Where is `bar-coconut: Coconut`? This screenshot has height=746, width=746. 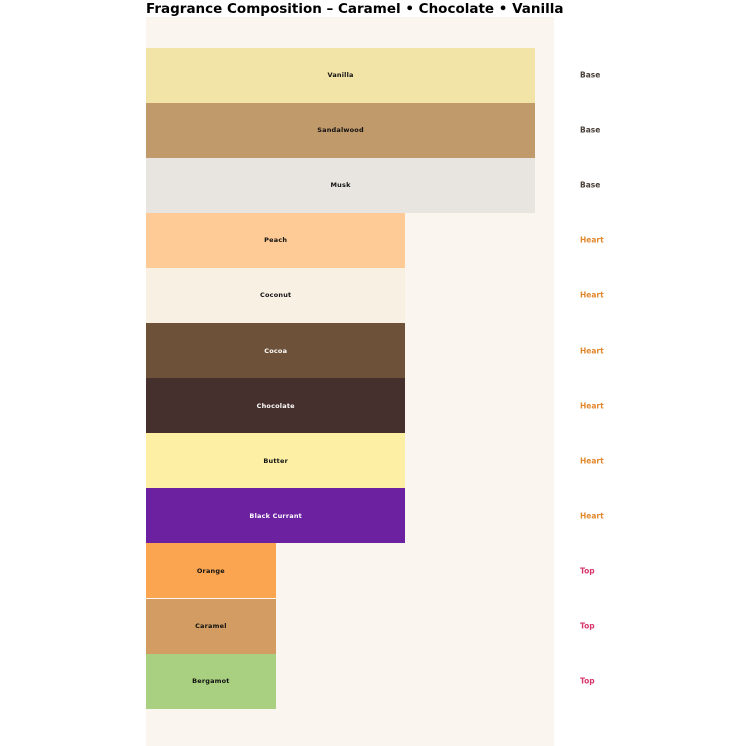
bar-coconut: Coconut is located at coordinates (276, 295).